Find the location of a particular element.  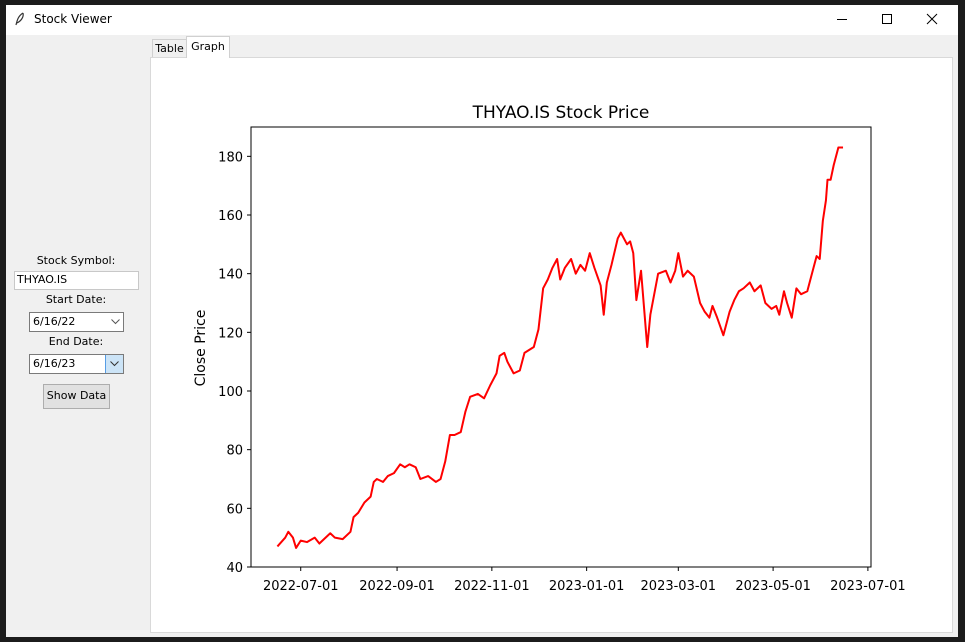

start-combo: 6/16/22 is located at coordinates (76, 322).